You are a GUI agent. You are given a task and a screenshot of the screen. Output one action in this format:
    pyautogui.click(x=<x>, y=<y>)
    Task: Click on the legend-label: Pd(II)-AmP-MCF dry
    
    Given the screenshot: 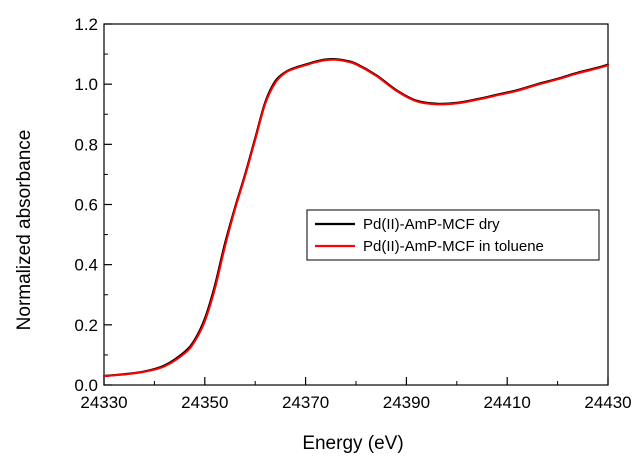 What is the action you would take?
    pyautogui.click(x=431, y=224)
    